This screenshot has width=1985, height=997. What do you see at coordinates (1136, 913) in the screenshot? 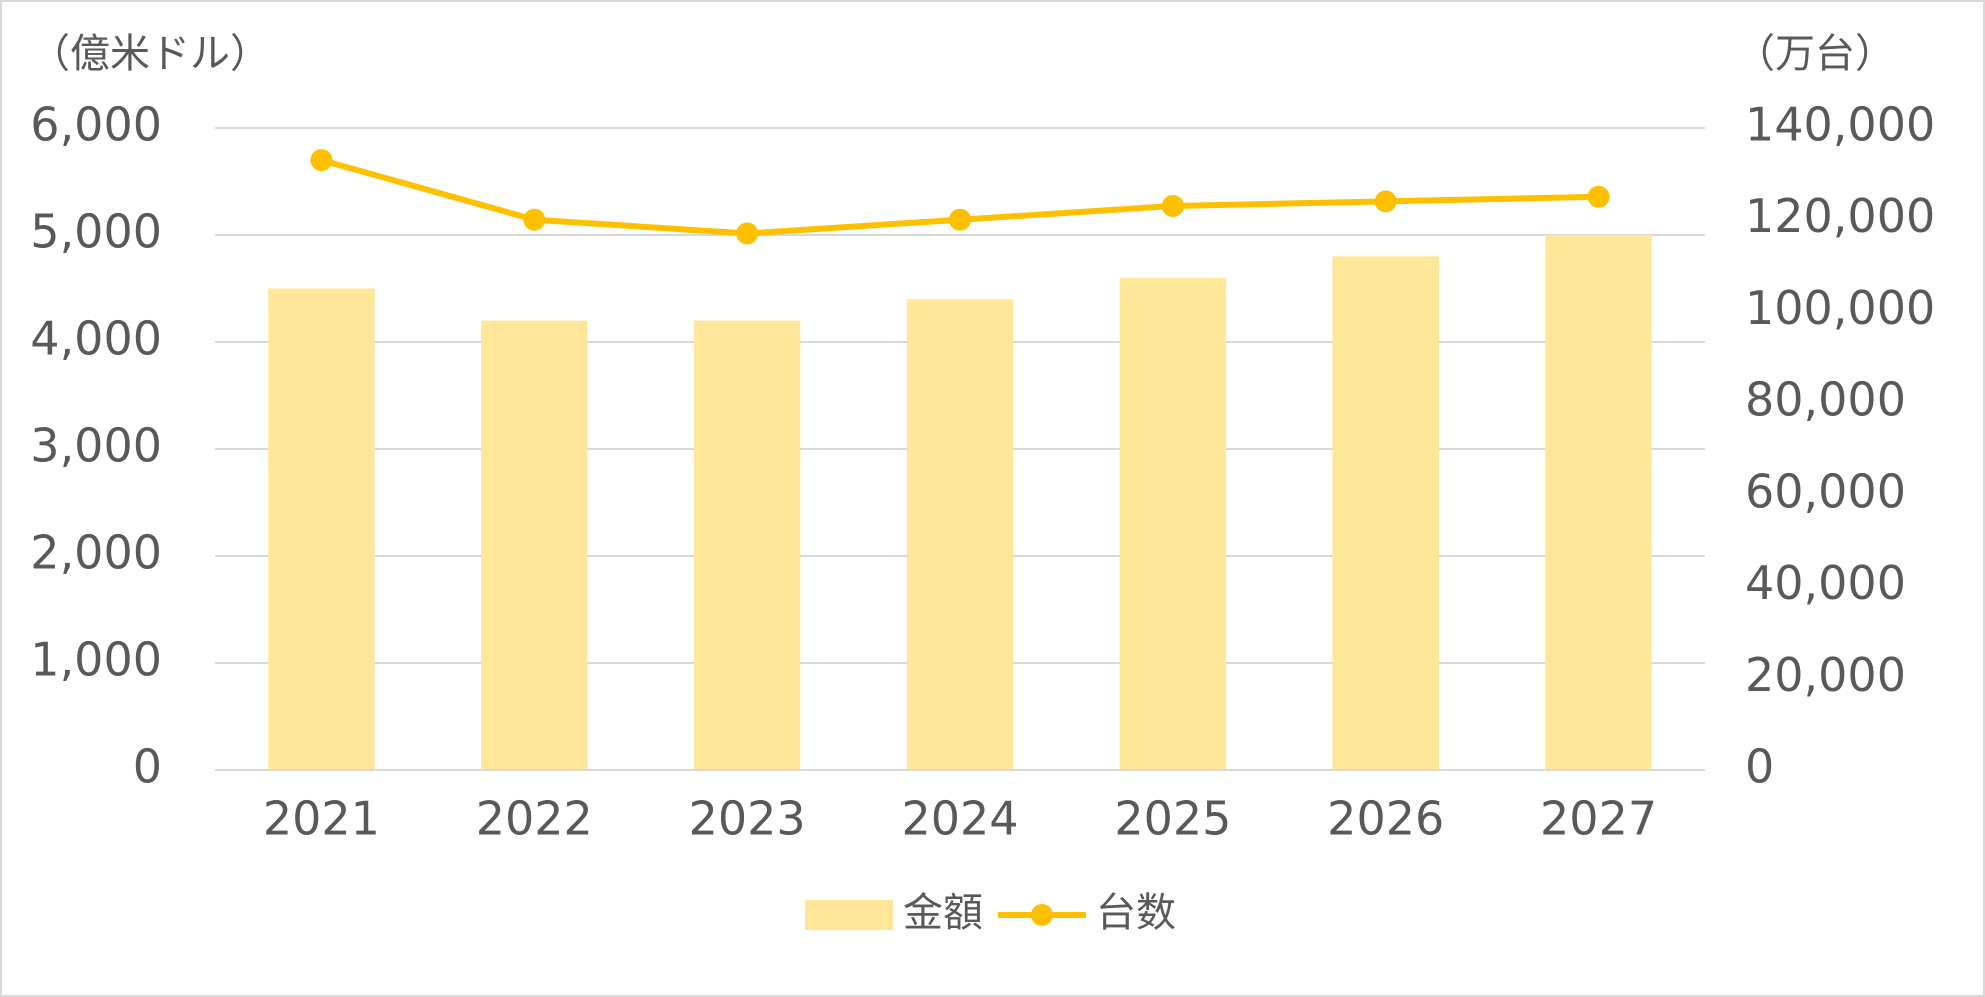
I see `legend-label: 台数` at bounding box center [1136, 913].